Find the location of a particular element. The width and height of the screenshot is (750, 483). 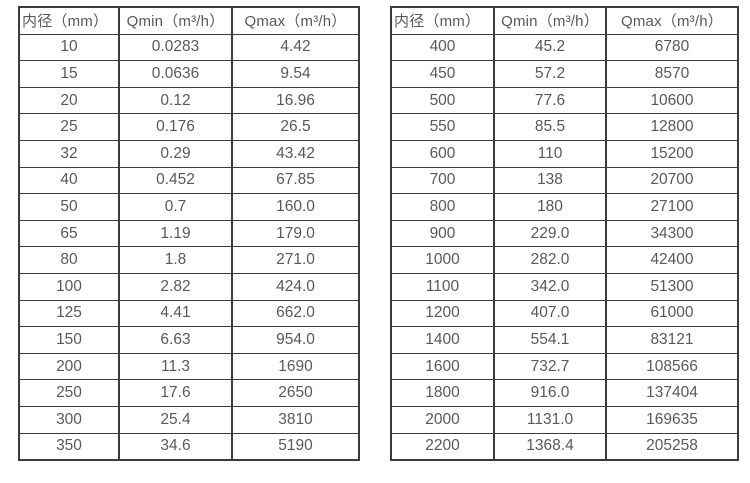

table-row: 1100 342.0 51300 is located at coordinates (564, 286).